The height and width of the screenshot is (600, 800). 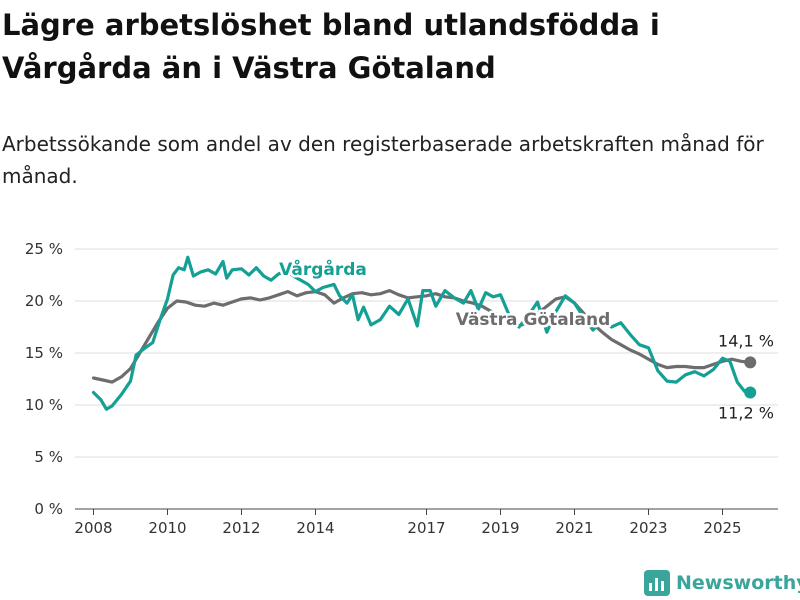 I want to click on series-endpoint-vargarda, so click(x=750, y=392).